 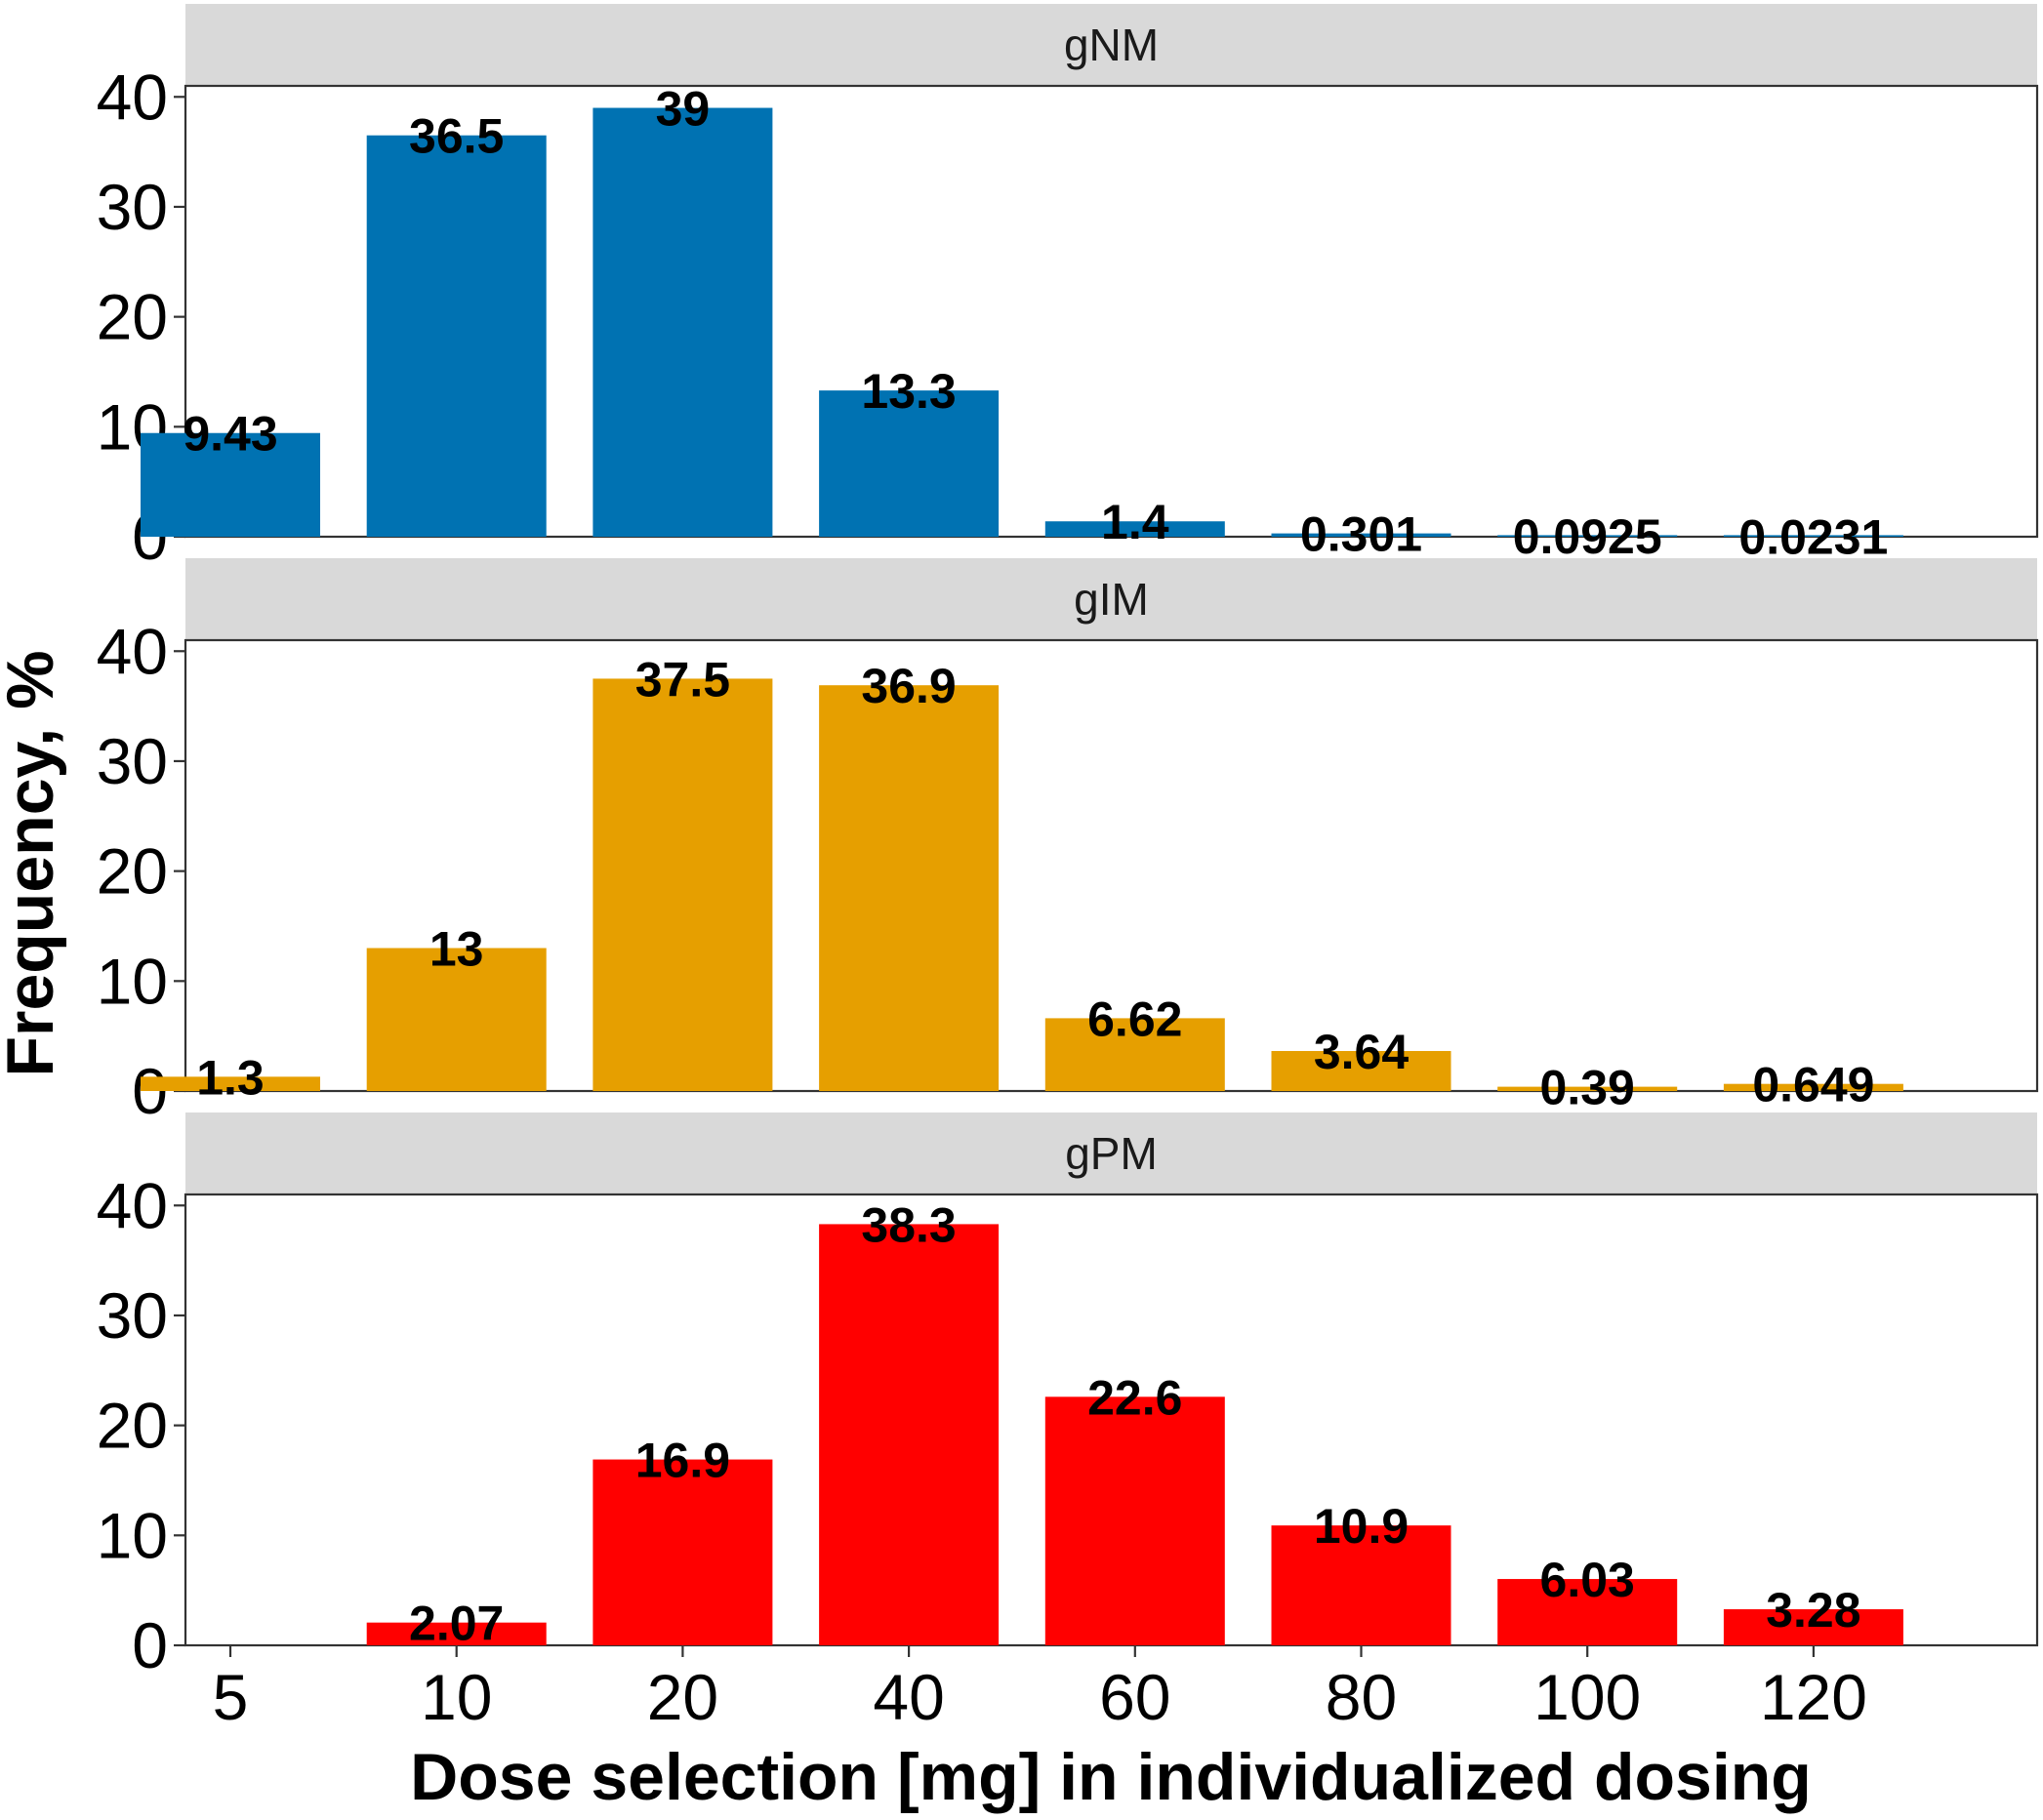 I want to click on x-tick-label: 5, so click(x=231, y=1697).